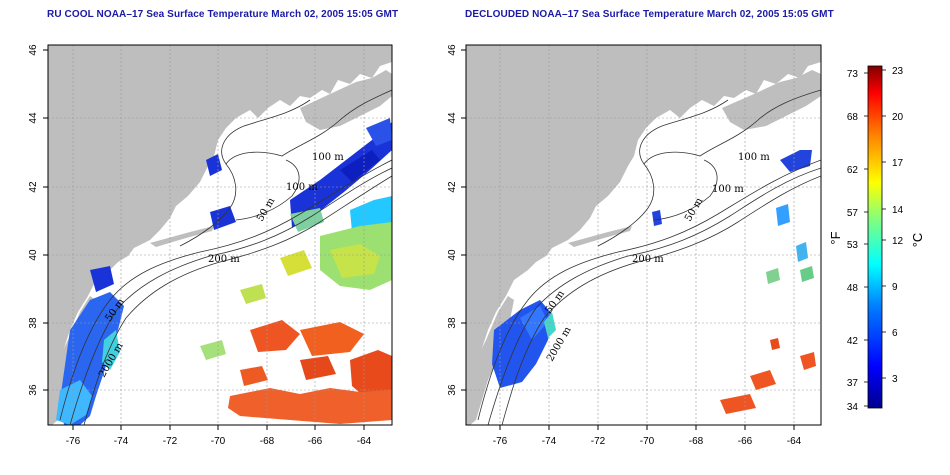 The width and height of the screenshot is (950, 475). What do you see at coordinates (853, 288) in the screenshot?
I see `f-tick-label: 48` at bounding box center [853, 288].